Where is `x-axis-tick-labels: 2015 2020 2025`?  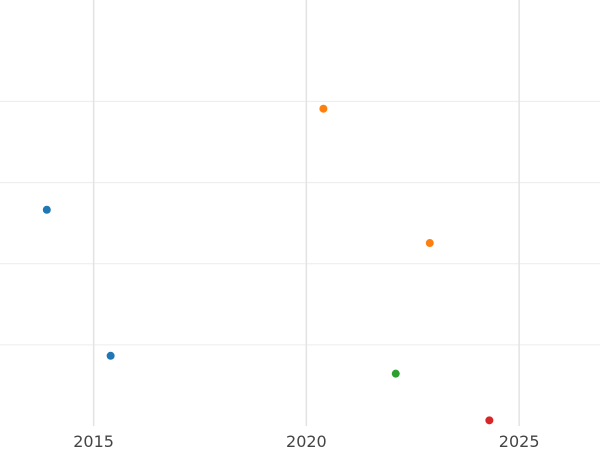
x-axis-tick-labels: 2015 2020 2025 is located at coordinates (306, 441).